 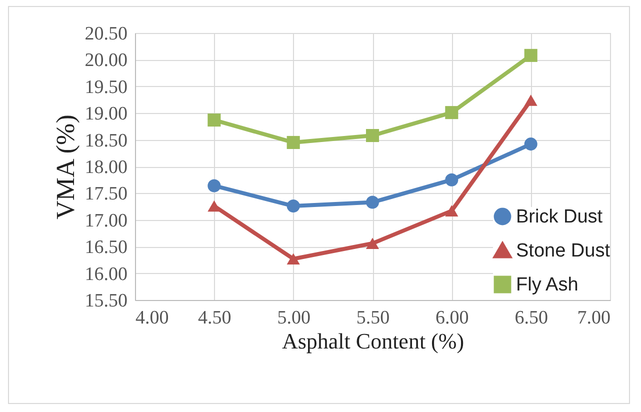 What do you see at coordinates (106, 221) in the screenshot?
I see `y-tick-label: 17.00` at bounding box center [106, 221].